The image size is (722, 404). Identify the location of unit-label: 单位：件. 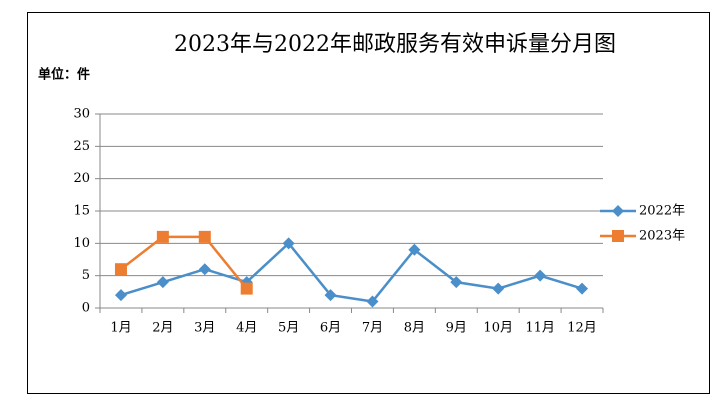
(64, 75).